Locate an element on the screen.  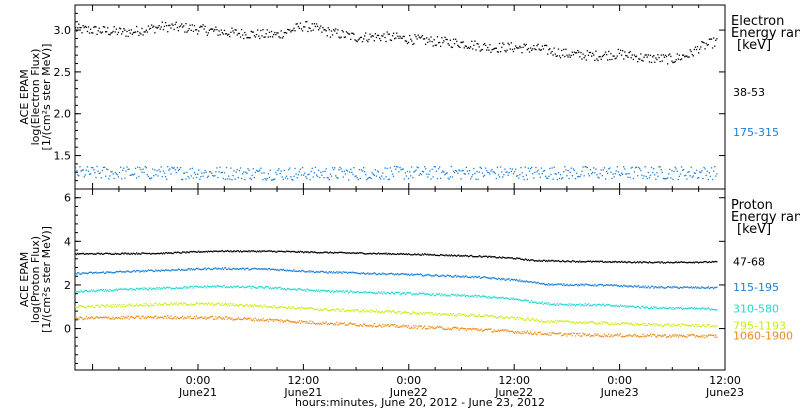
y-axis-label-line: log(Proton Flux) is located at coordinates (35, 279).